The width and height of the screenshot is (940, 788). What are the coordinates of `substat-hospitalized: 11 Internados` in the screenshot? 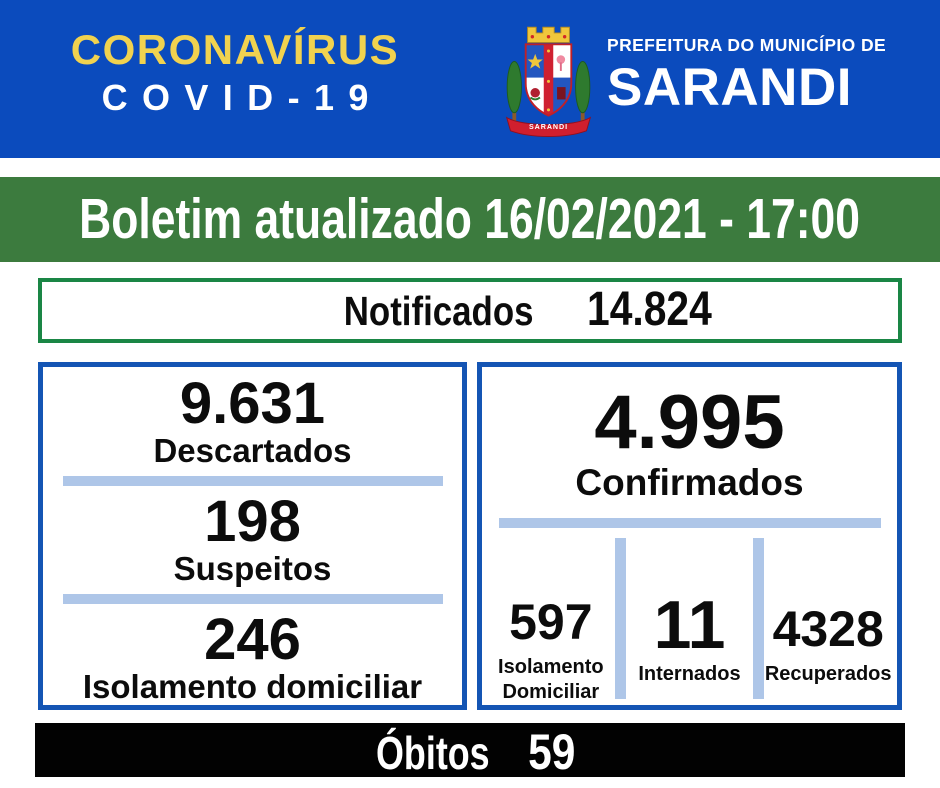 It's located at (690, 621).